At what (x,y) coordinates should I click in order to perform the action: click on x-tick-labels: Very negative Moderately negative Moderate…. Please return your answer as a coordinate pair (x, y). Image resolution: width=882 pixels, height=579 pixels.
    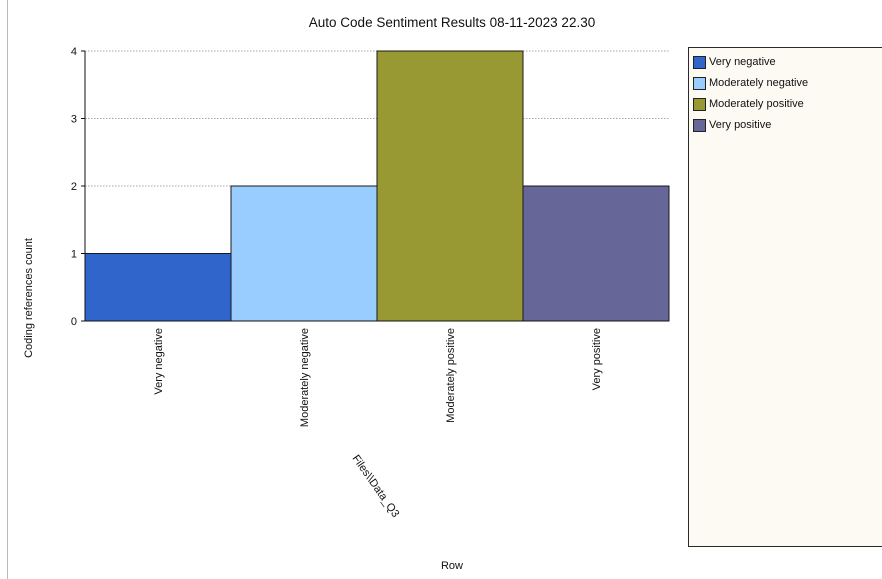
    Looking at the image, I should click on (378, 377).